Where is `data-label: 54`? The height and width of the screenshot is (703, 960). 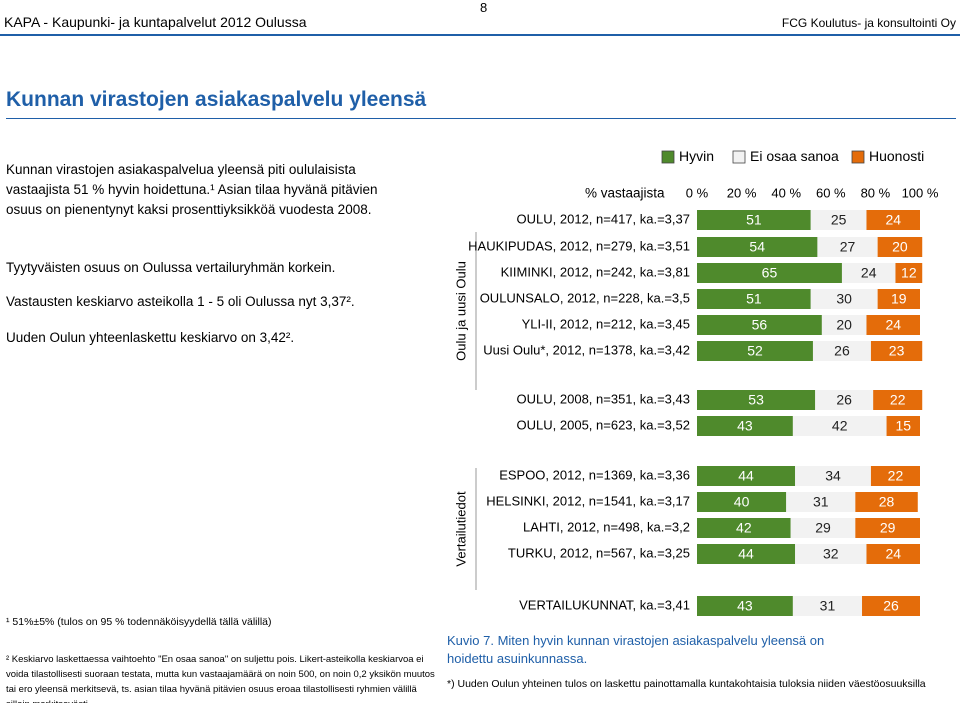 data-label: 54 is located at coordinates (757, 247).